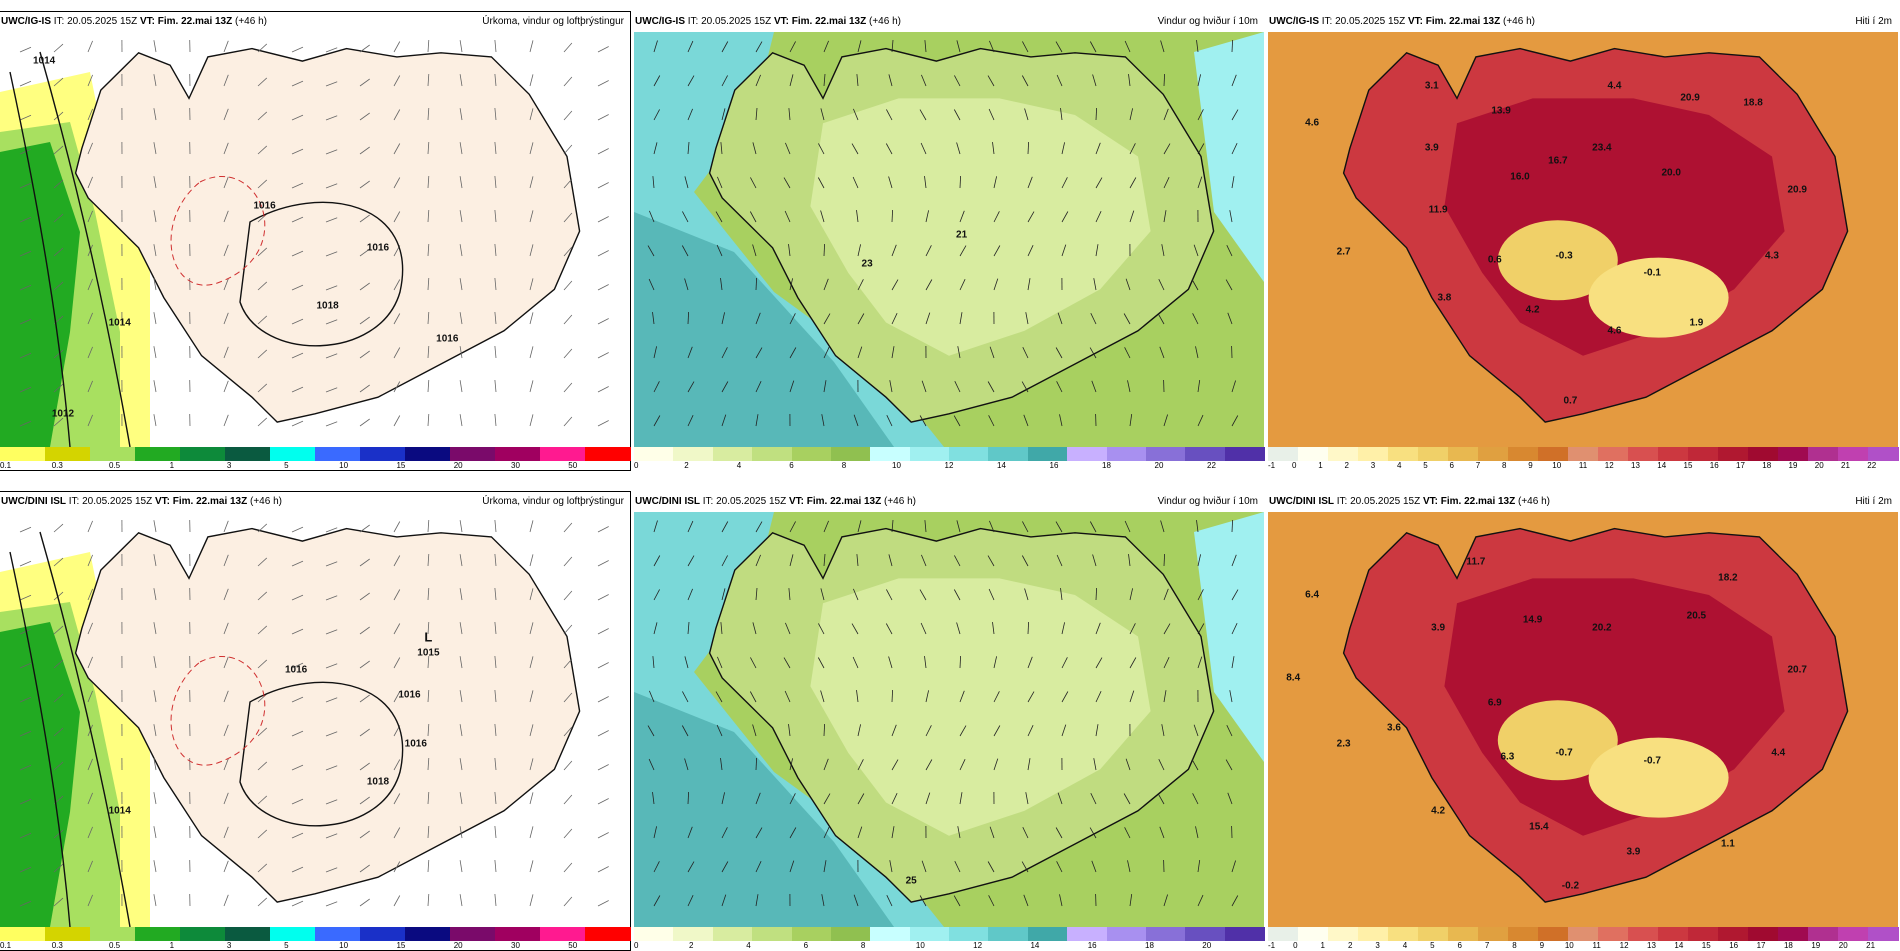 The image size is (1900, 951). I want to click on colorbar-tick-label: 4, so click(1399, 466).